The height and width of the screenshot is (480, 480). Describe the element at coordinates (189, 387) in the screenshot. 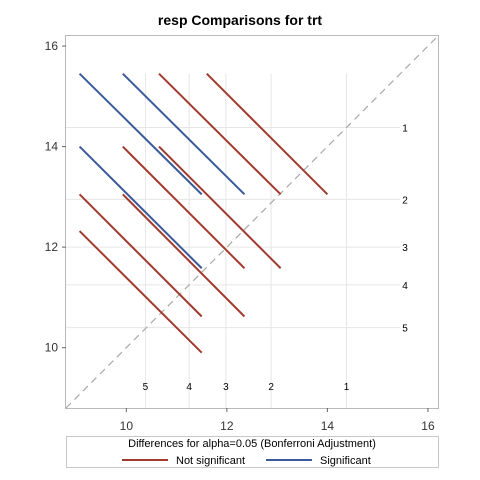

I see `mean-label-bottom: 4` at that location.